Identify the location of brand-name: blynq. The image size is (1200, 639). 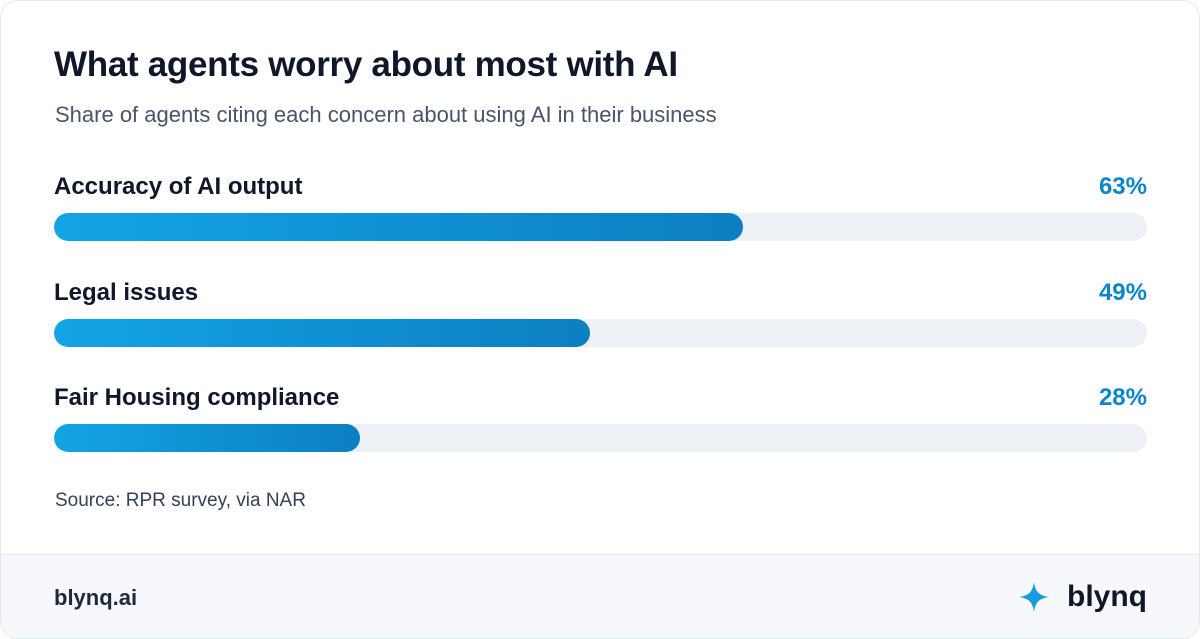
(1107, 596).